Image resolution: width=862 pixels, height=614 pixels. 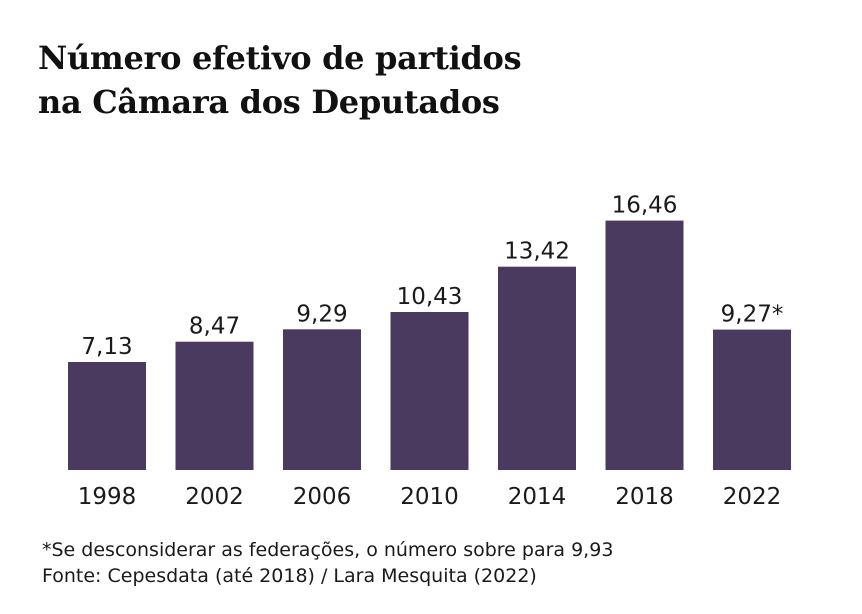 What do you see at coordinates (280, 58) in the screenshot?
I see `chart-title-line-1: Número efetivo de partidos` at bounding box center [280, 58].